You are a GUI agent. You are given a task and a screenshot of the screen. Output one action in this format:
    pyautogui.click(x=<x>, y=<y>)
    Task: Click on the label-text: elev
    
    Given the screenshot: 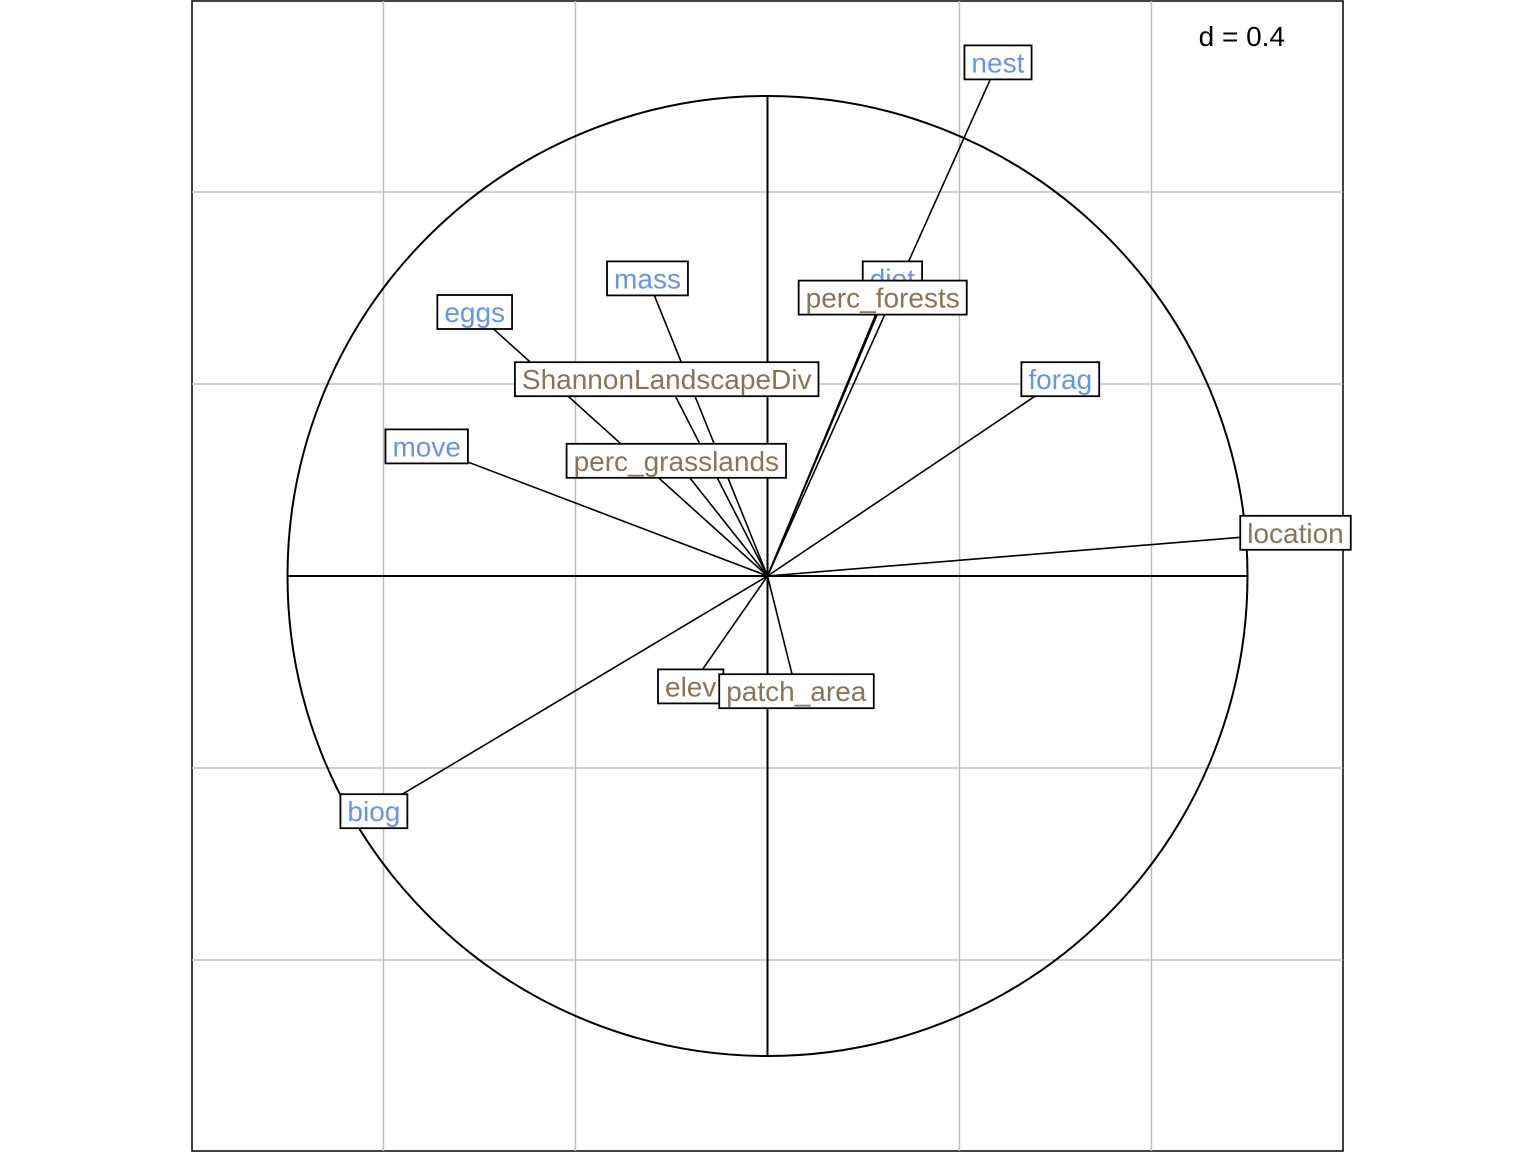 What is the action you would take?
    pyautogui.click(x=690, y=686)
    